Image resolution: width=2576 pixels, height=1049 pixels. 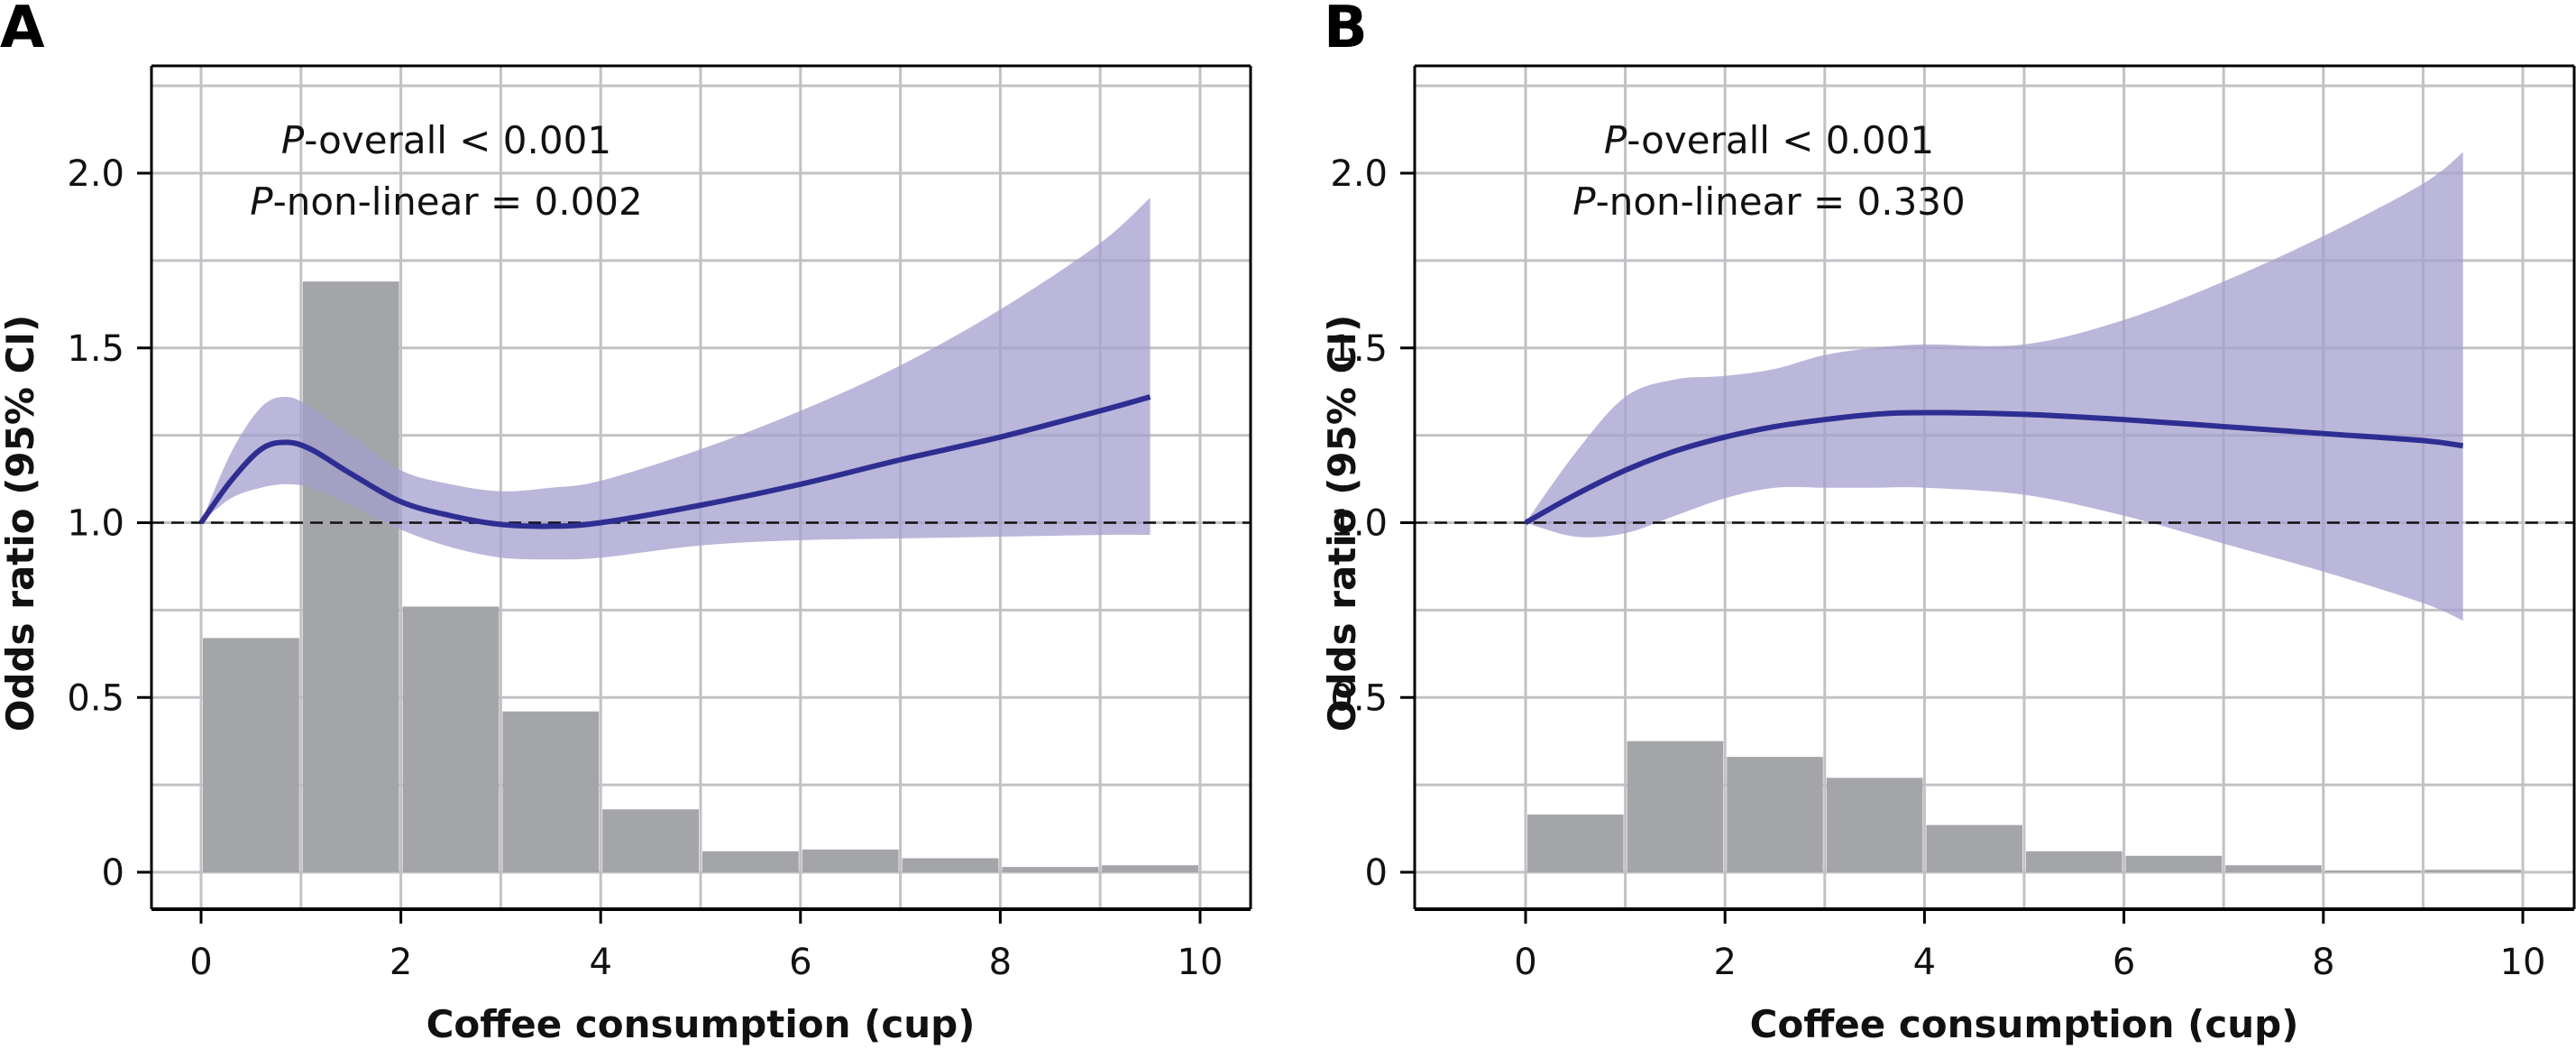 I want to click on p-nonlinear-annotation: P-non-linear = 0.330, so click(x=1769, y=202).